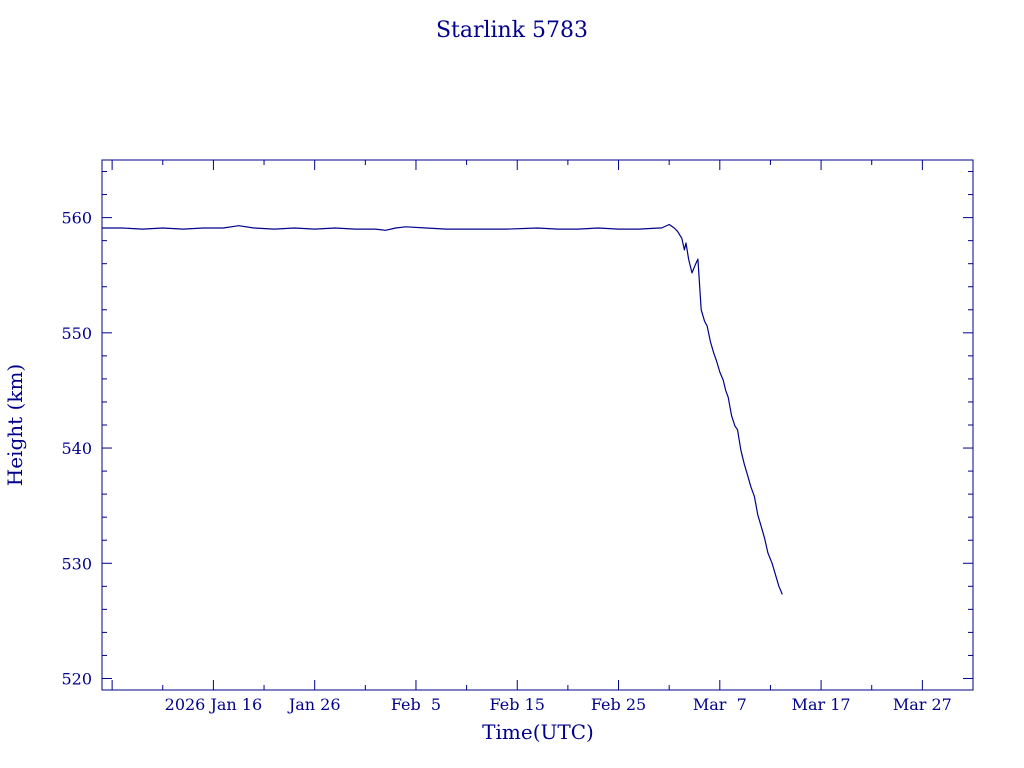 This screenshot has height=768, width=1024. Describe the element at coordinates (76, 563) in the screenshot. I see `y-tick-label: 530` at that location.